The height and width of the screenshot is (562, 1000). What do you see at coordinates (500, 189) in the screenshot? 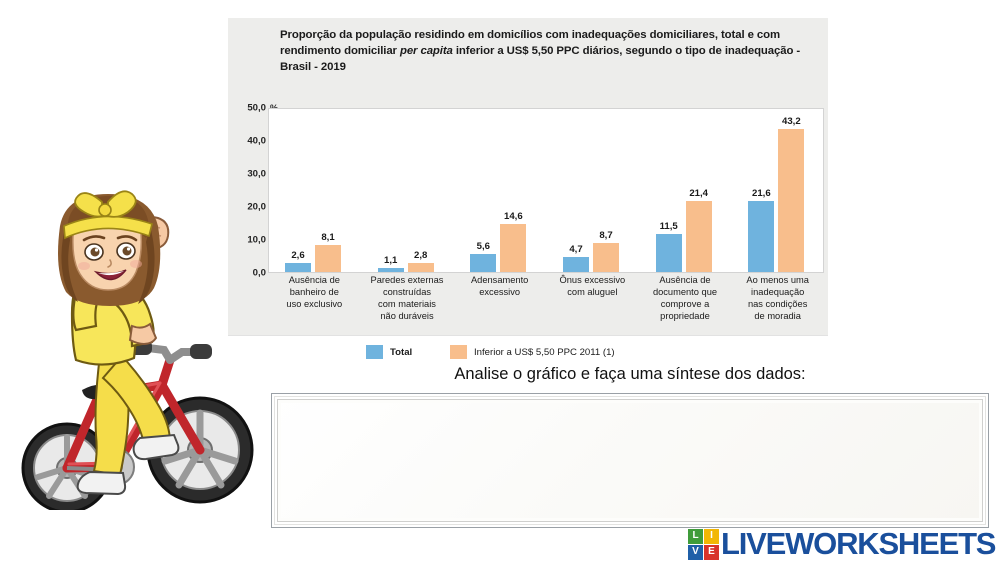
I see `bar-group: 5,6 14,6` at bounding box center [500, 189].